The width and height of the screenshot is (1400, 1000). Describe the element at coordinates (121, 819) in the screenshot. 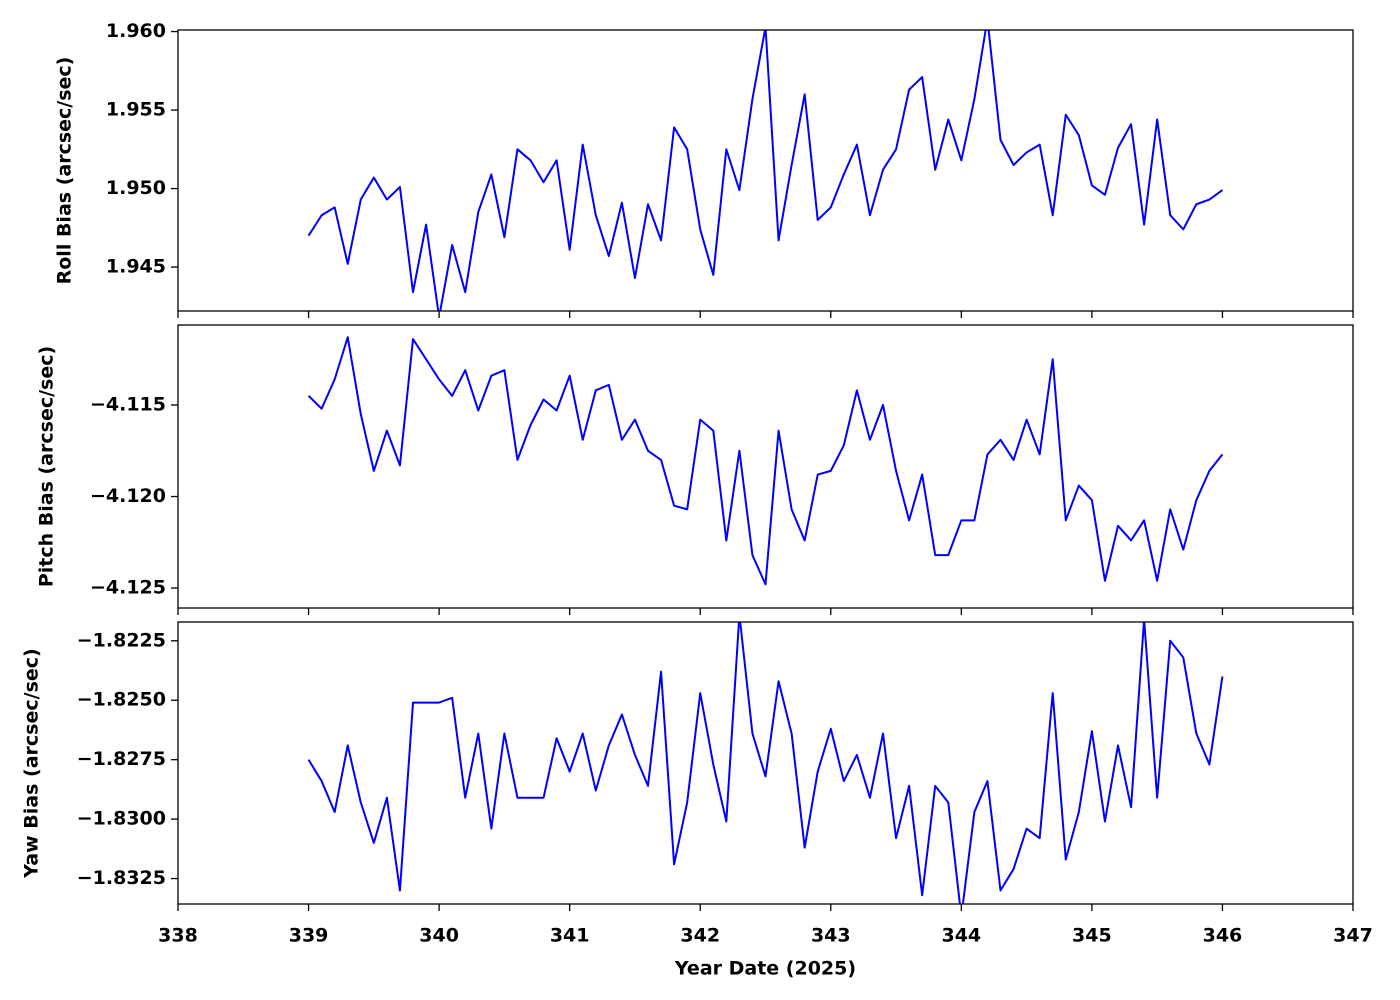

I see `y-tick-label: −1.8300` at that location.